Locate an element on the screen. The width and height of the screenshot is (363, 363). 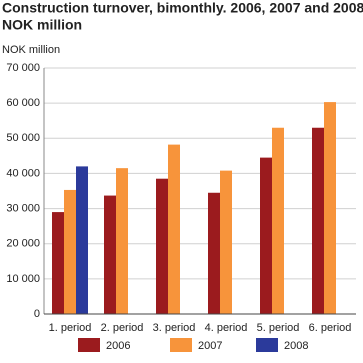
y-tick-label: 10 000 is located at coordinates (23, 279).